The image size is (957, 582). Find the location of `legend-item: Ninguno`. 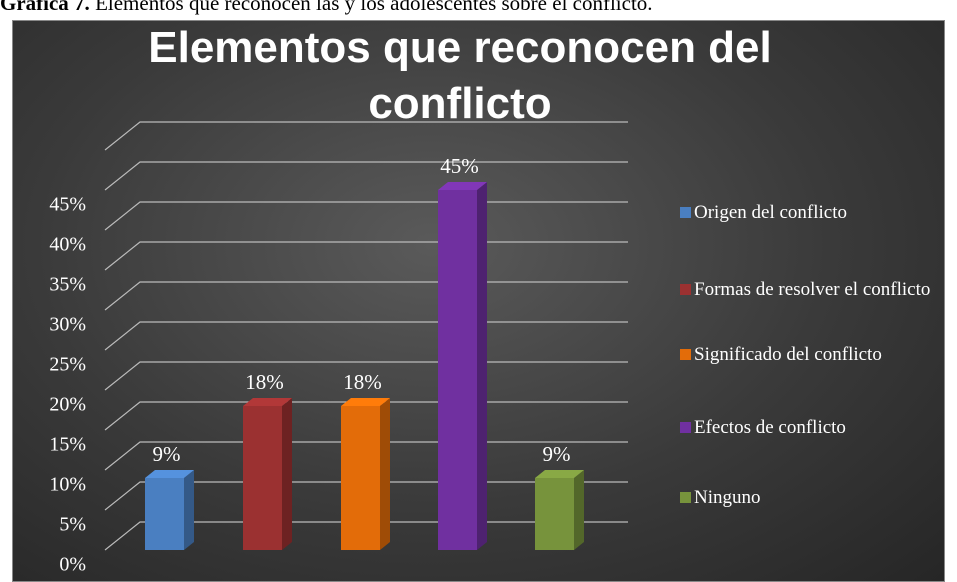

legend-item: Ninguno is located at coordinates (818, 498).